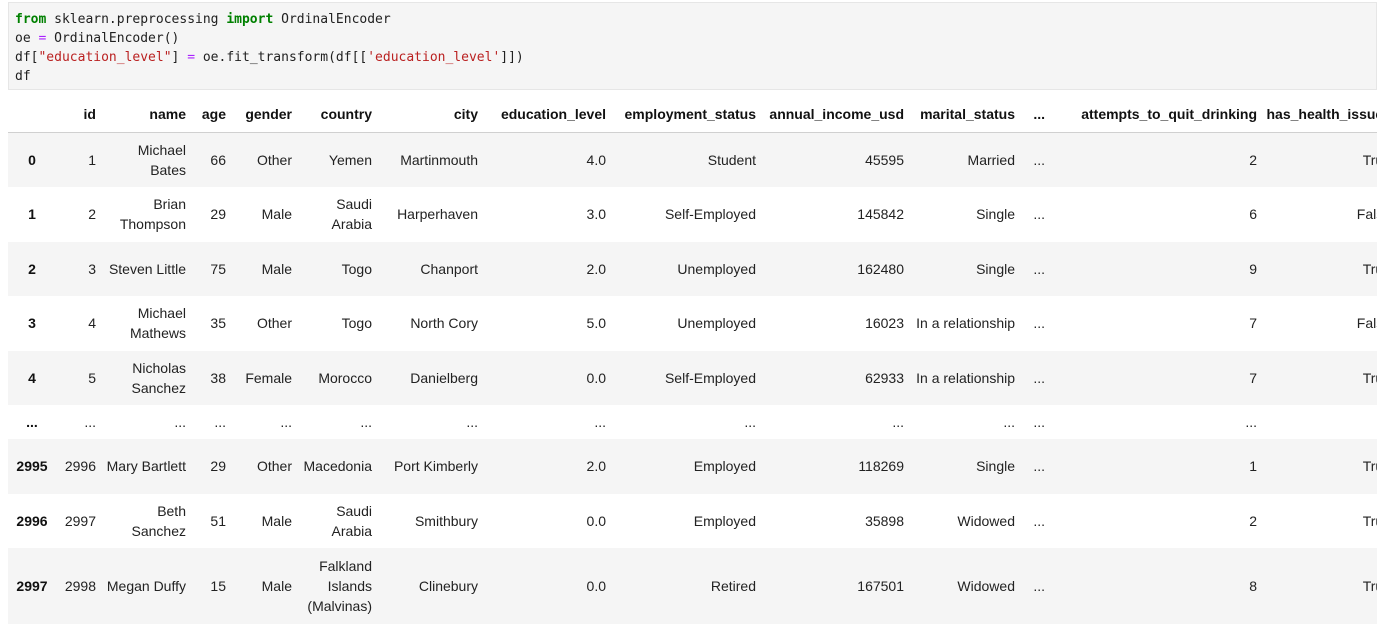 The height and width of the screenshot is (629, 1377). What do you see at coordinates (281, 57) in the screenshot?
I see `code-text: oe.fit_transform(df[[` at bounding box center [281, 57].